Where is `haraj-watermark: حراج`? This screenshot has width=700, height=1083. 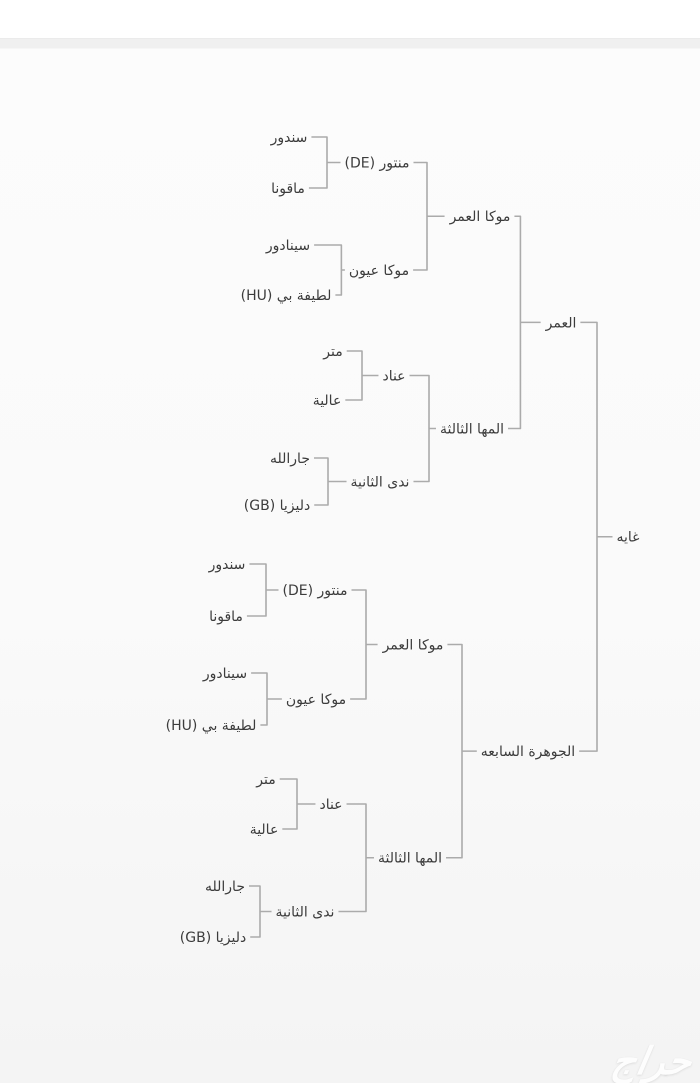
haraj-watermark: حراج is located at coordinates (652, 1061).